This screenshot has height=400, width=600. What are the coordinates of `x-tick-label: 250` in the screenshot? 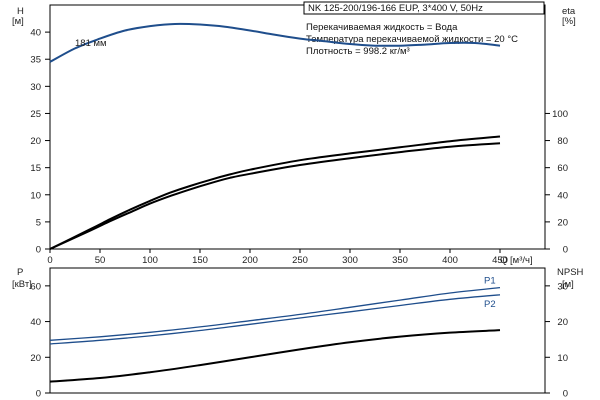 It's located at (300, 260).